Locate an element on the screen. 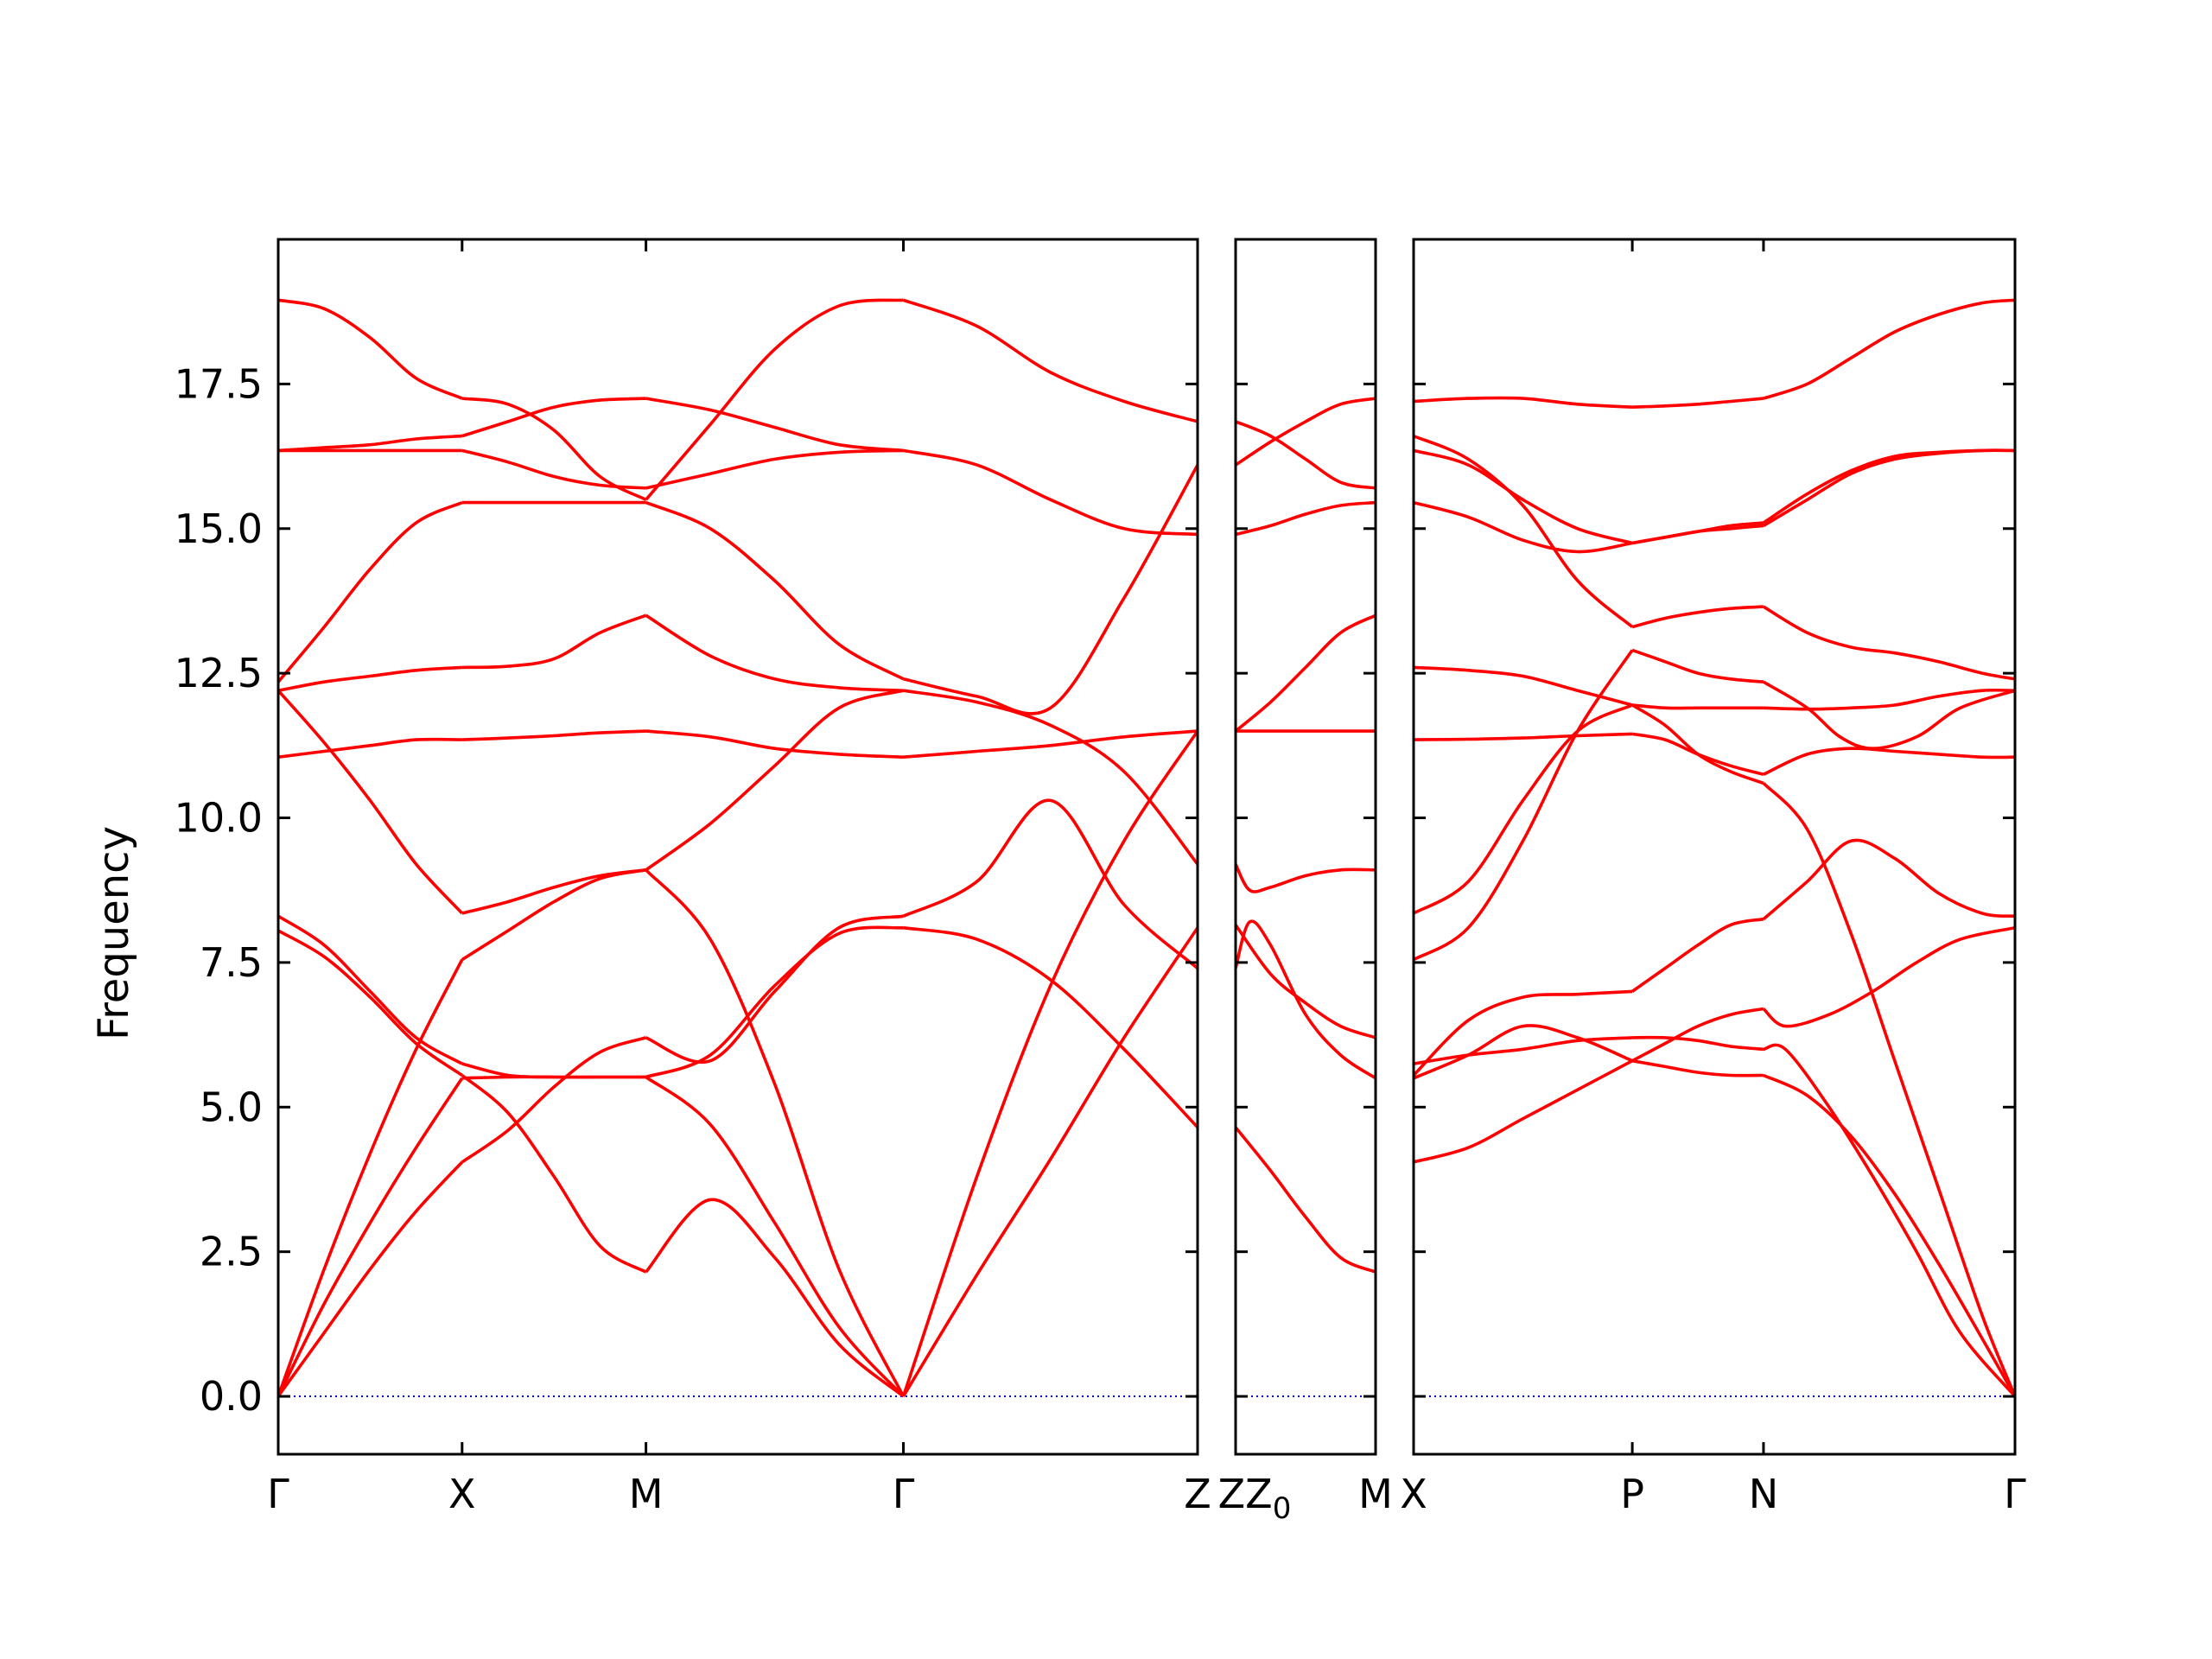  x-tick-label: Z is located at coordinates (1197, 1494).